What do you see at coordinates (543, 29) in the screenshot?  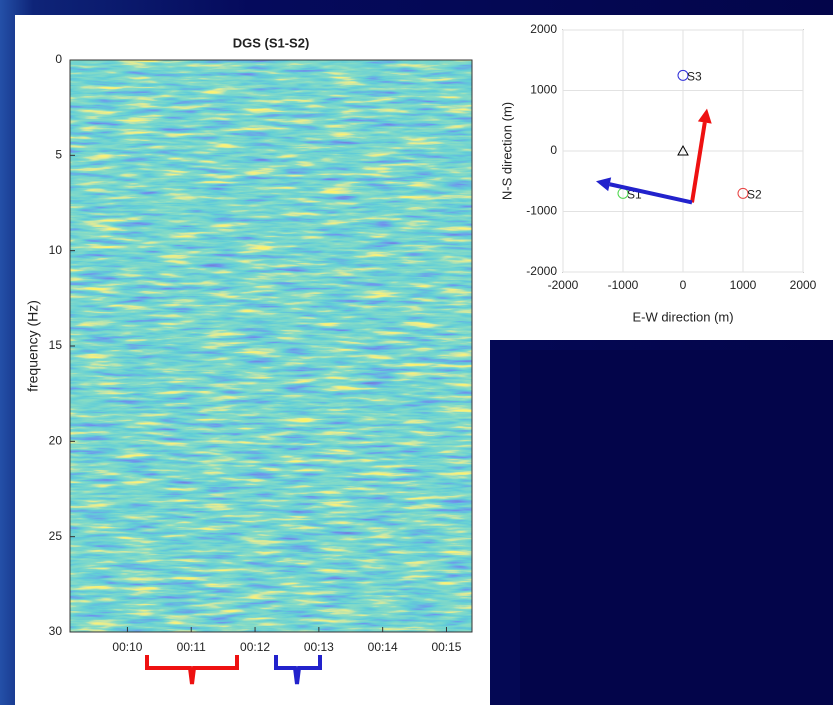 I see `y-tick-label: 2000` at bounding box center [543, 29].